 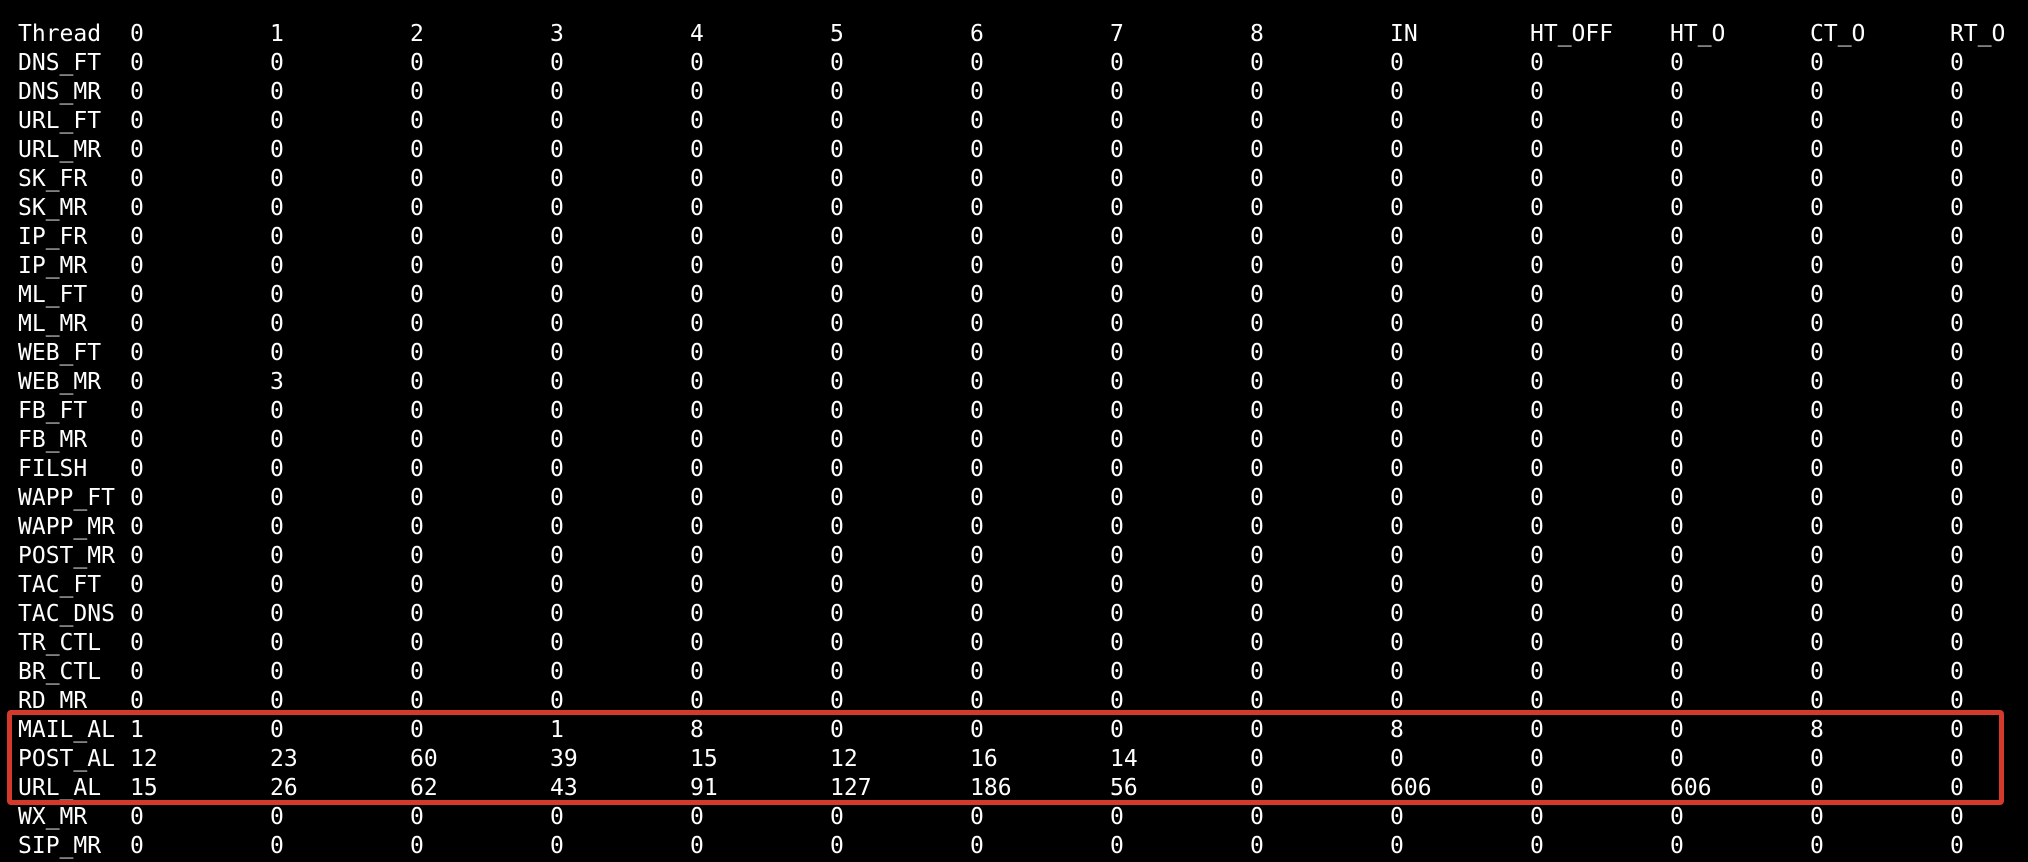 What do you see at coordinates (1018, 672) in the screenshot?
I see `table-row: BR_CTL 0 0 0 0 0 0 0 0 0 0 0 0 0 0` at bounding box center [1018, 672].